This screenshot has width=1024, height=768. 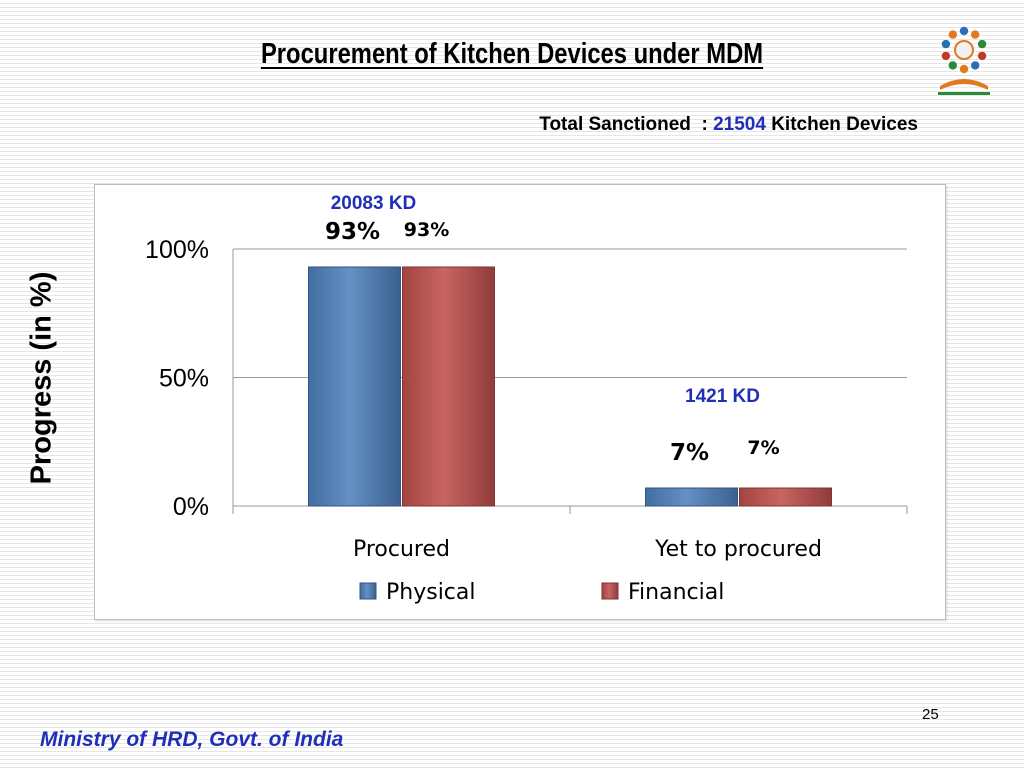 I want to click on legend-swatch-financial, so click(x=610, y=591).